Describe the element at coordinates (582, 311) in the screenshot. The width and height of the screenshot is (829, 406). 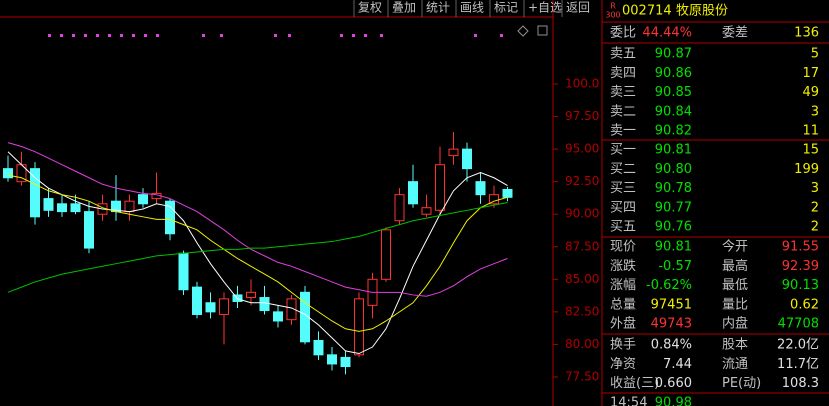
I see `y-tick-label: 82.50` at that location.